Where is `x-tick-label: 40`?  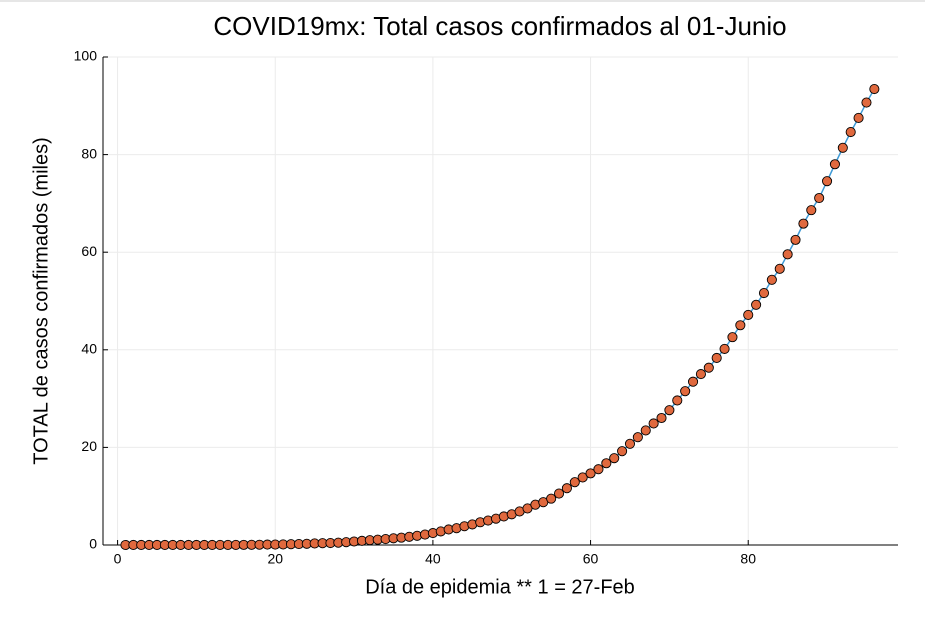 x-tick-label: 40 is located at coordinates (433, 559).